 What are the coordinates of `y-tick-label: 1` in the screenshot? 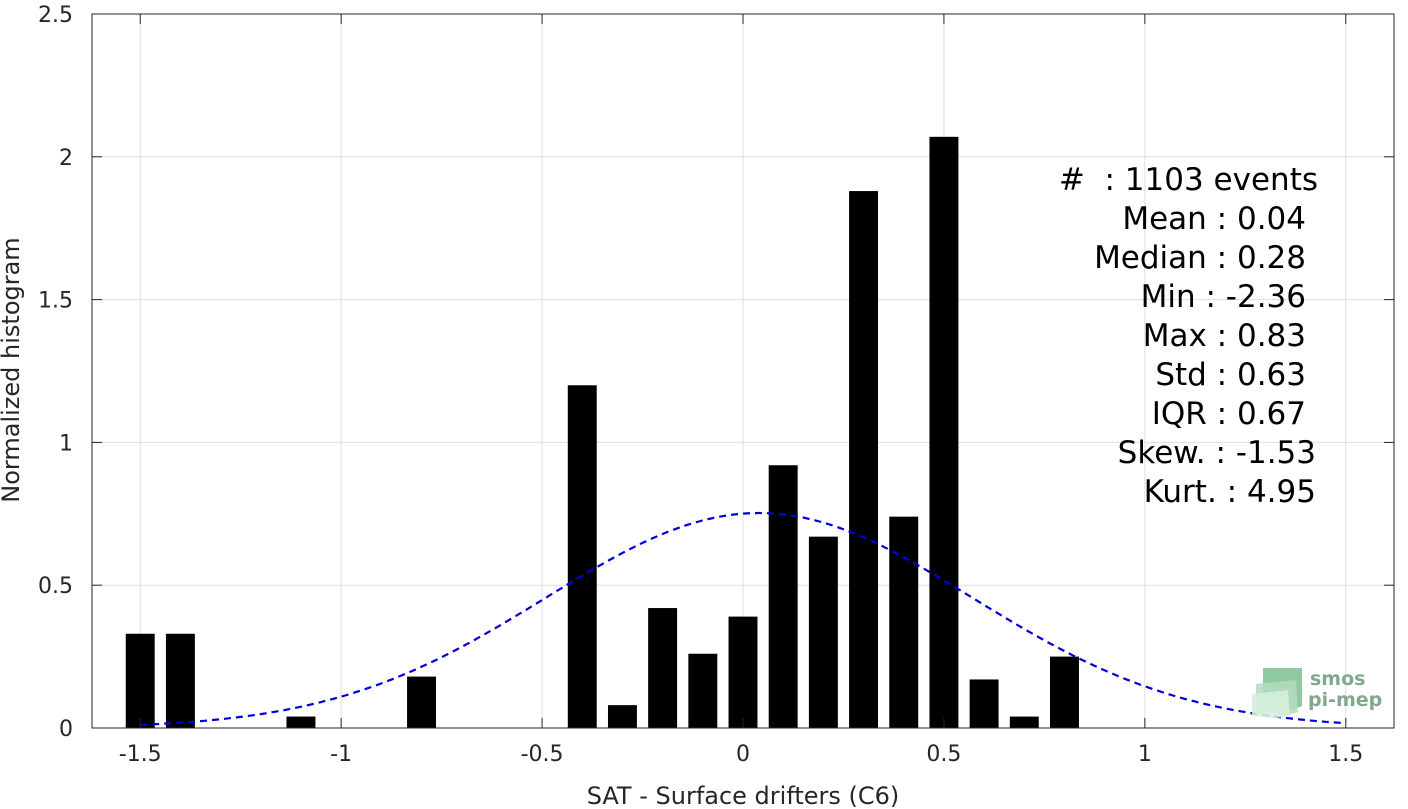 It's located at (66, 443).